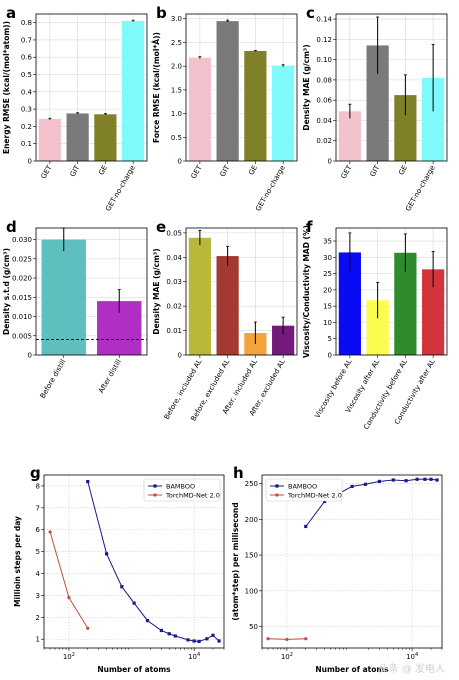  Describe the element at coordinates (26, 40) in the screenshot. I see `y-tick-label: 0.7` at that location.